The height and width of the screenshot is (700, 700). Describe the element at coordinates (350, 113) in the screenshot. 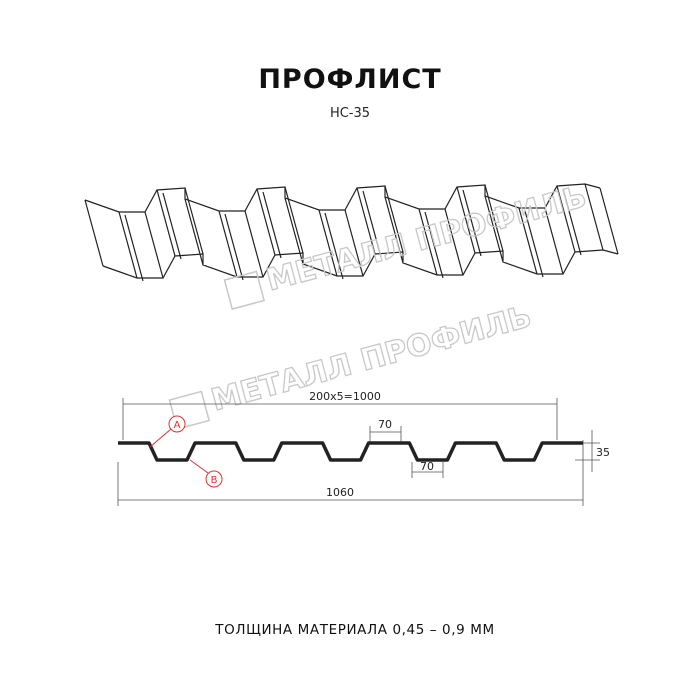

I see `subtitle: НС-35` at that location.